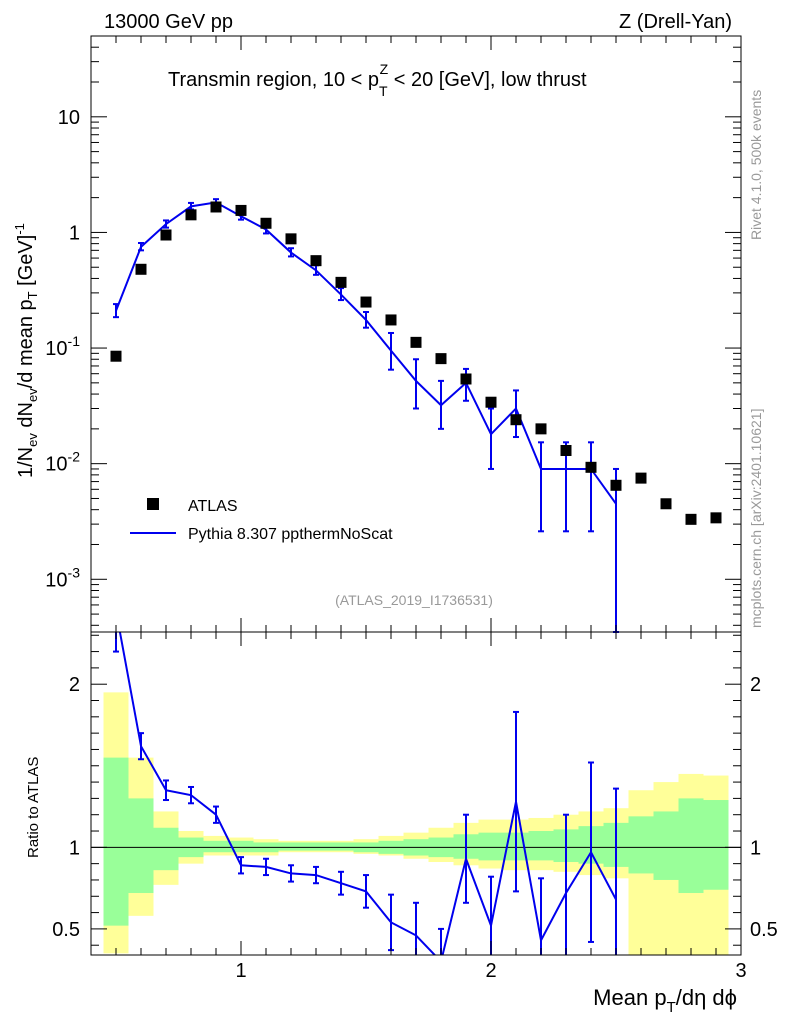 Image resolution: width=786 pixels, height=1024 pixels. Describe the element at coordinates (756, 165) in the screenshot. I see `rivet-version-label: Rivet 4.1.0, 500k events` at that location.